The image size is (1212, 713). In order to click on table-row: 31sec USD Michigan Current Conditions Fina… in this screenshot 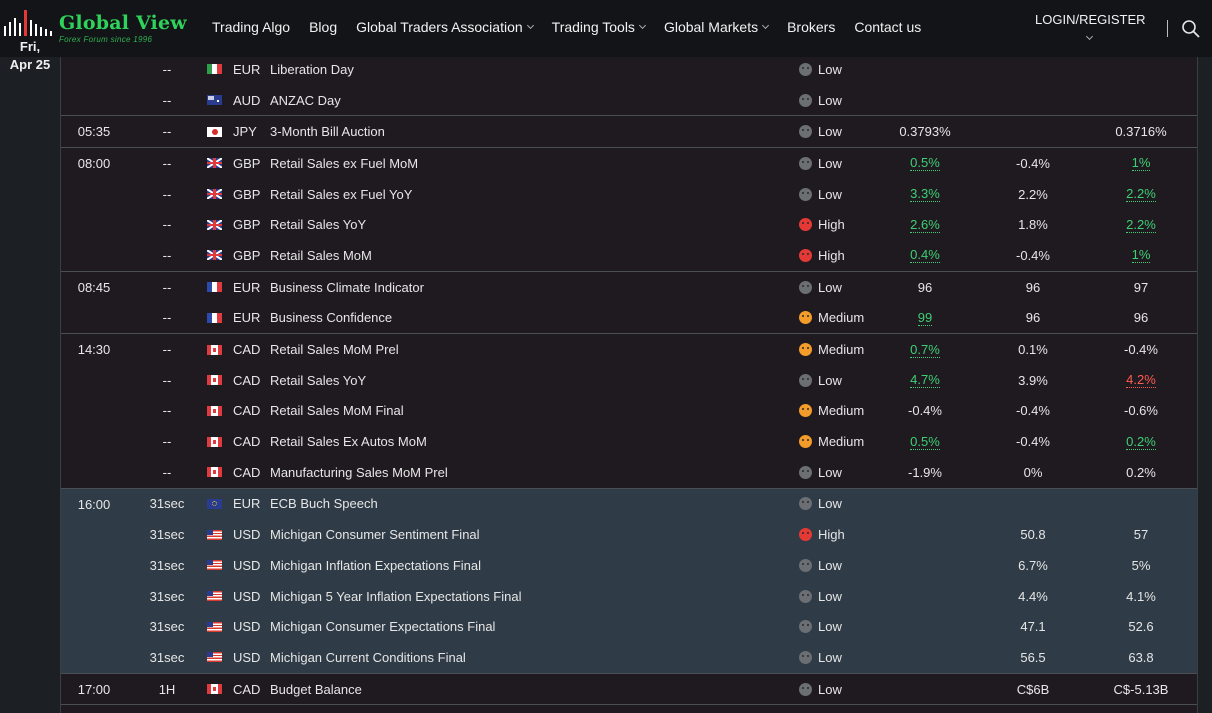, I will do `click(629, 657)`.